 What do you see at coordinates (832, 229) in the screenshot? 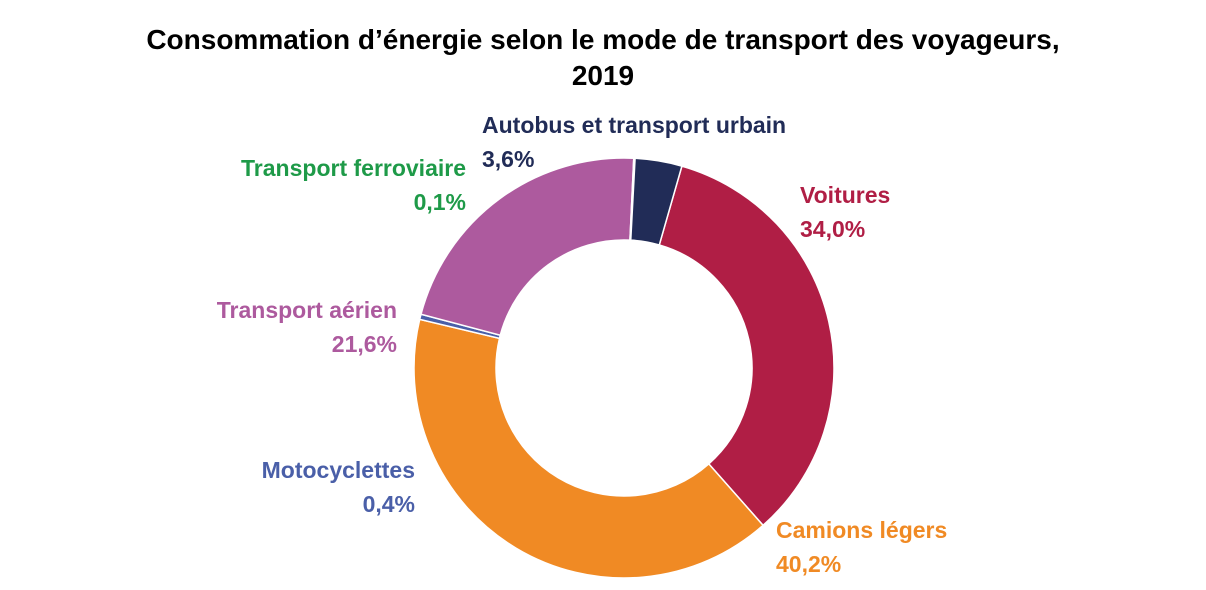
I see `label-value-voitures: 34,0%` at bounding box center [832, 229].